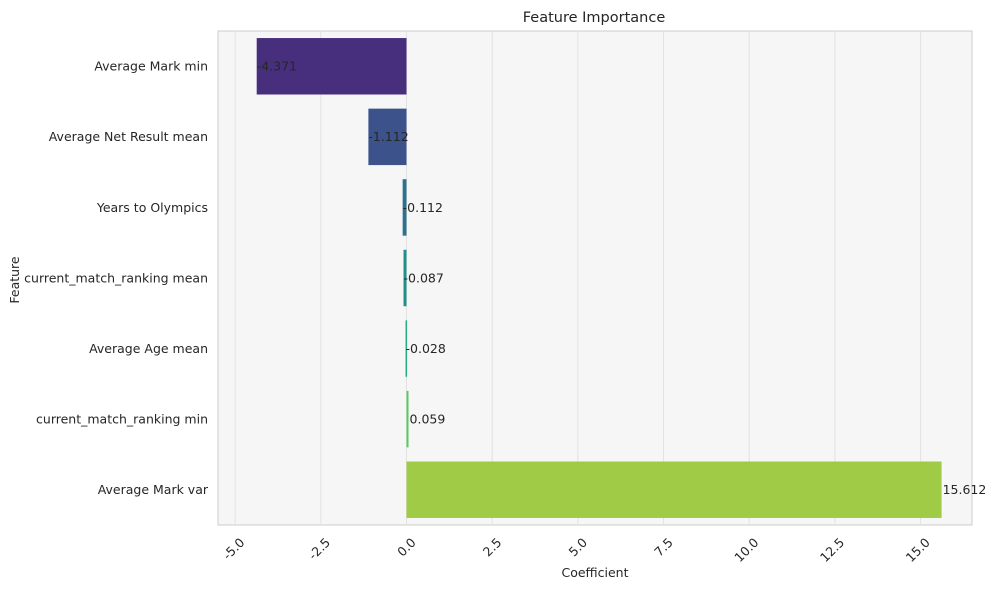 The height and width of the screenshot is (590, 990). Describe the element at coordinates (424, 277) in the screenshot. I see `bar-value-label: -0.087` at that location.